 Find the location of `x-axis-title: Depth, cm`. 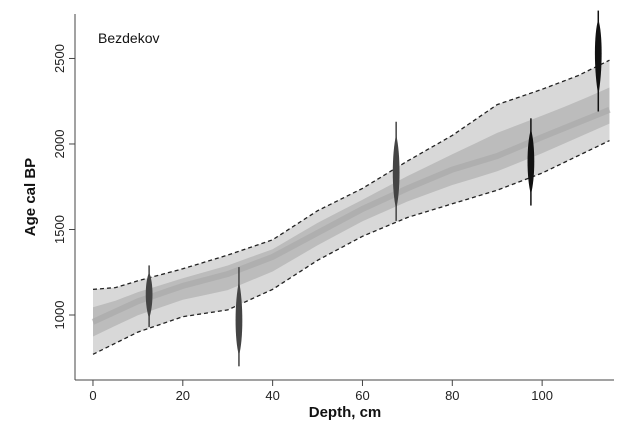

x-axis-title: Depth, cm is located at coordinates (345, 412).